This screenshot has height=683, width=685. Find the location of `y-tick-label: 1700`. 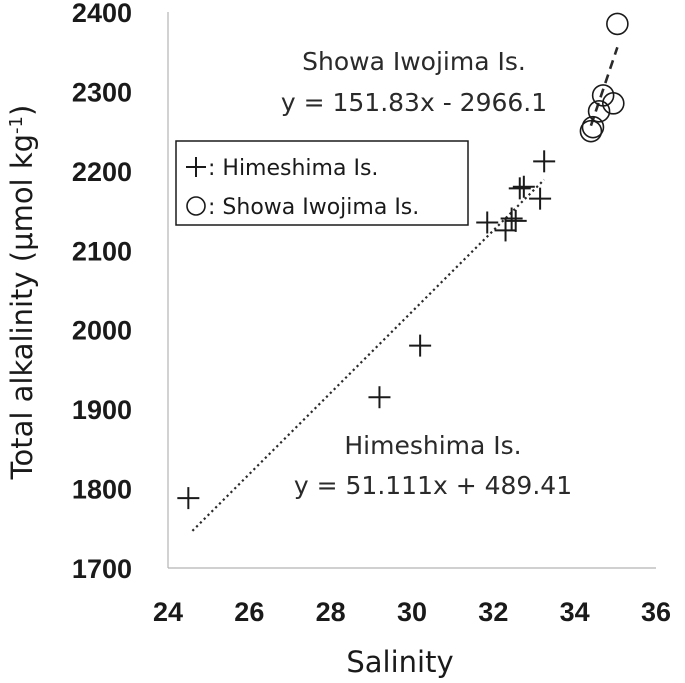

y-tick-label: 1700 is located at coordinates (102, 569).